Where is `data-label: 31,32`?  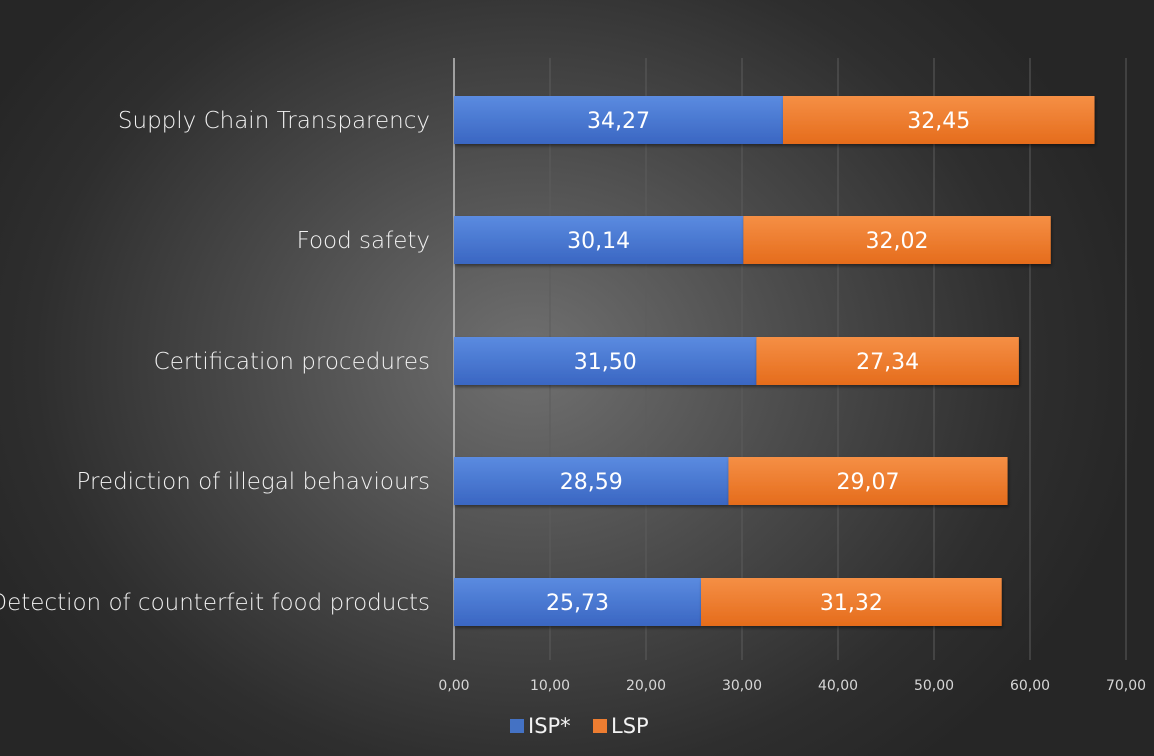
data-label: 31,32 is located at coordinates (851, 603).